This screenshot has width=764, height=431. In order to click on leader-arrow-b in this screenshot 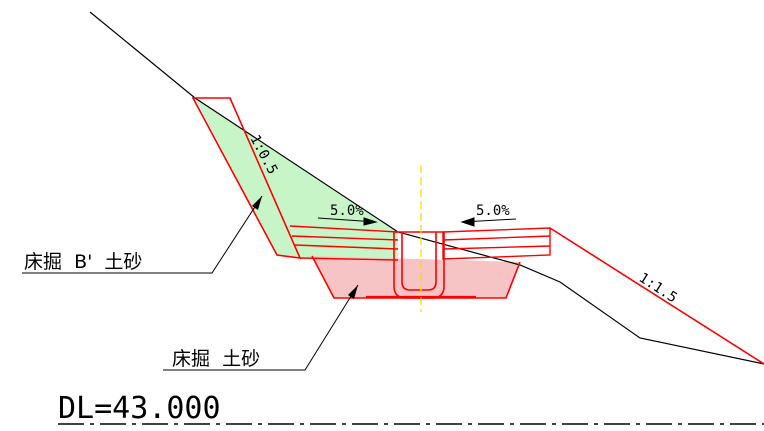, I will do `click(257, 203)`.